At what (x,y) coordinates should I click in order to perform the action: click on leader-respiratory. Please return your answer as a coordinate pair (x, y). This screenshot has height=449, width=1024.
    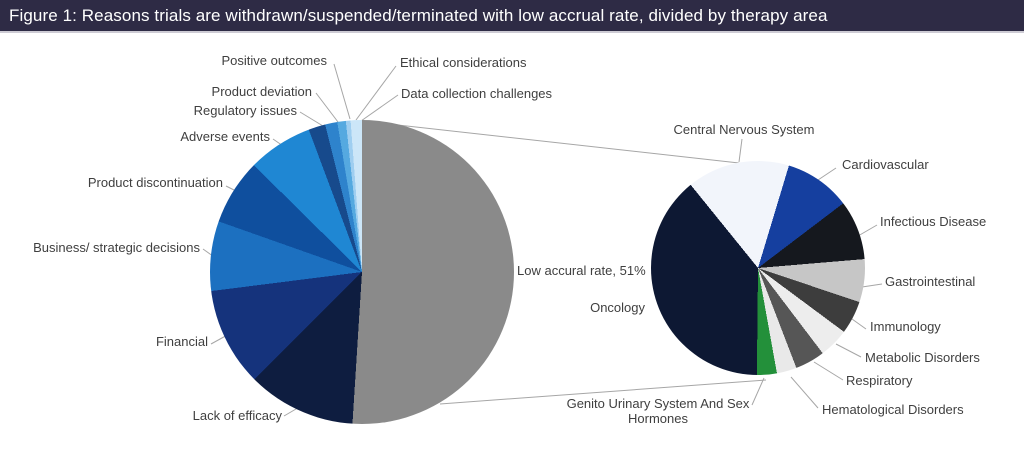
    Looking at the image, I should click on (828, 371).